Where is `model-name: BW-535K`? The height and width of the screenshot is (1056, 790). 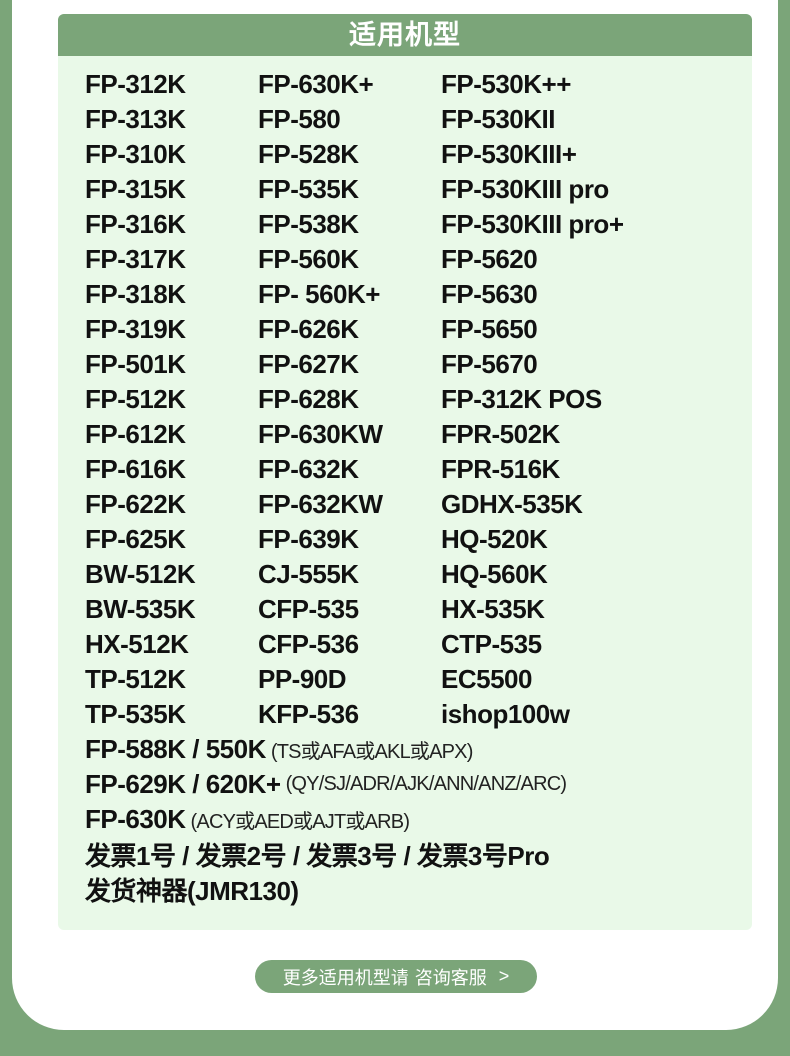
model-name: BW-535K is located at coordinates (140, 609).